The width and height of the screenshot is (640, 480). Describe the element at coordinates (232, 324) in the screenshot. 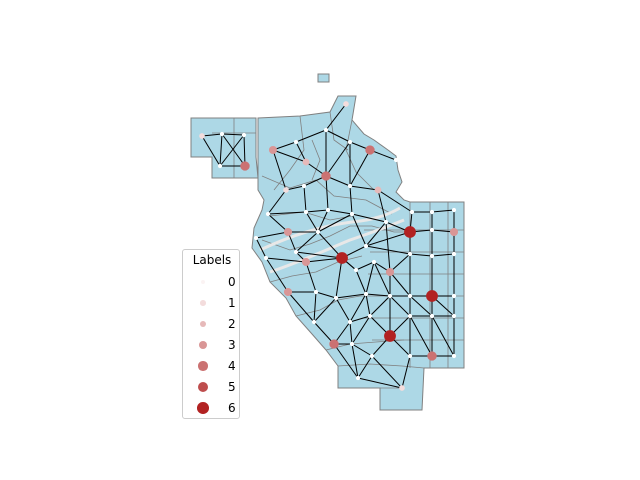

I see `legend-label: 2` at that location.